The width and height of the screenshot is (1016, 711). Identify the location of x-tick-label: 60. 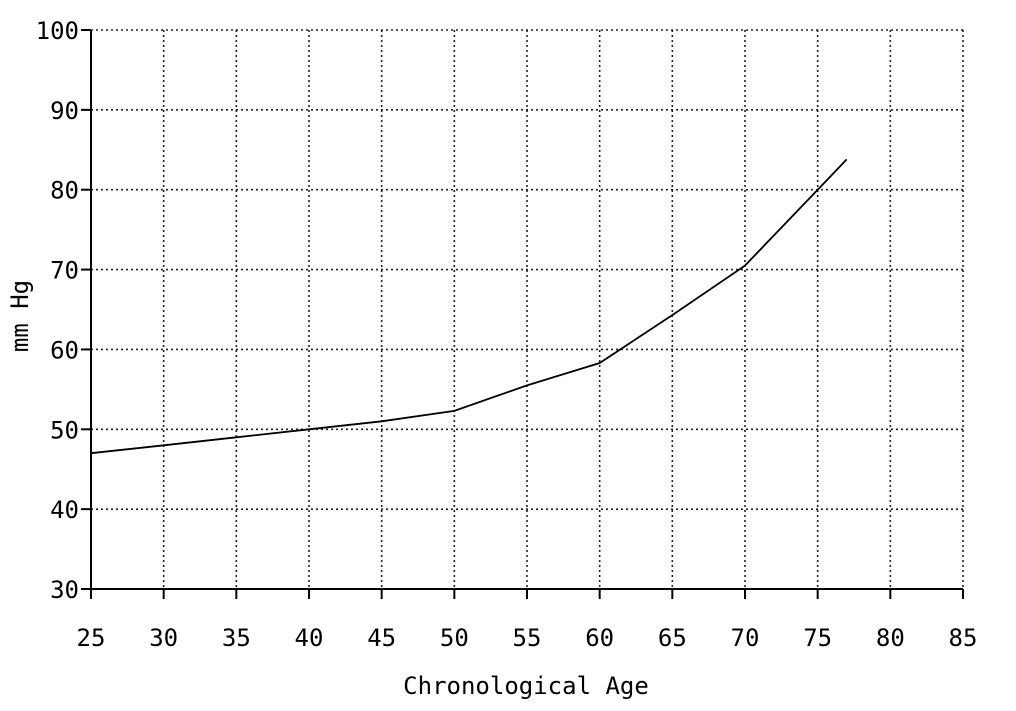
(599, 638).